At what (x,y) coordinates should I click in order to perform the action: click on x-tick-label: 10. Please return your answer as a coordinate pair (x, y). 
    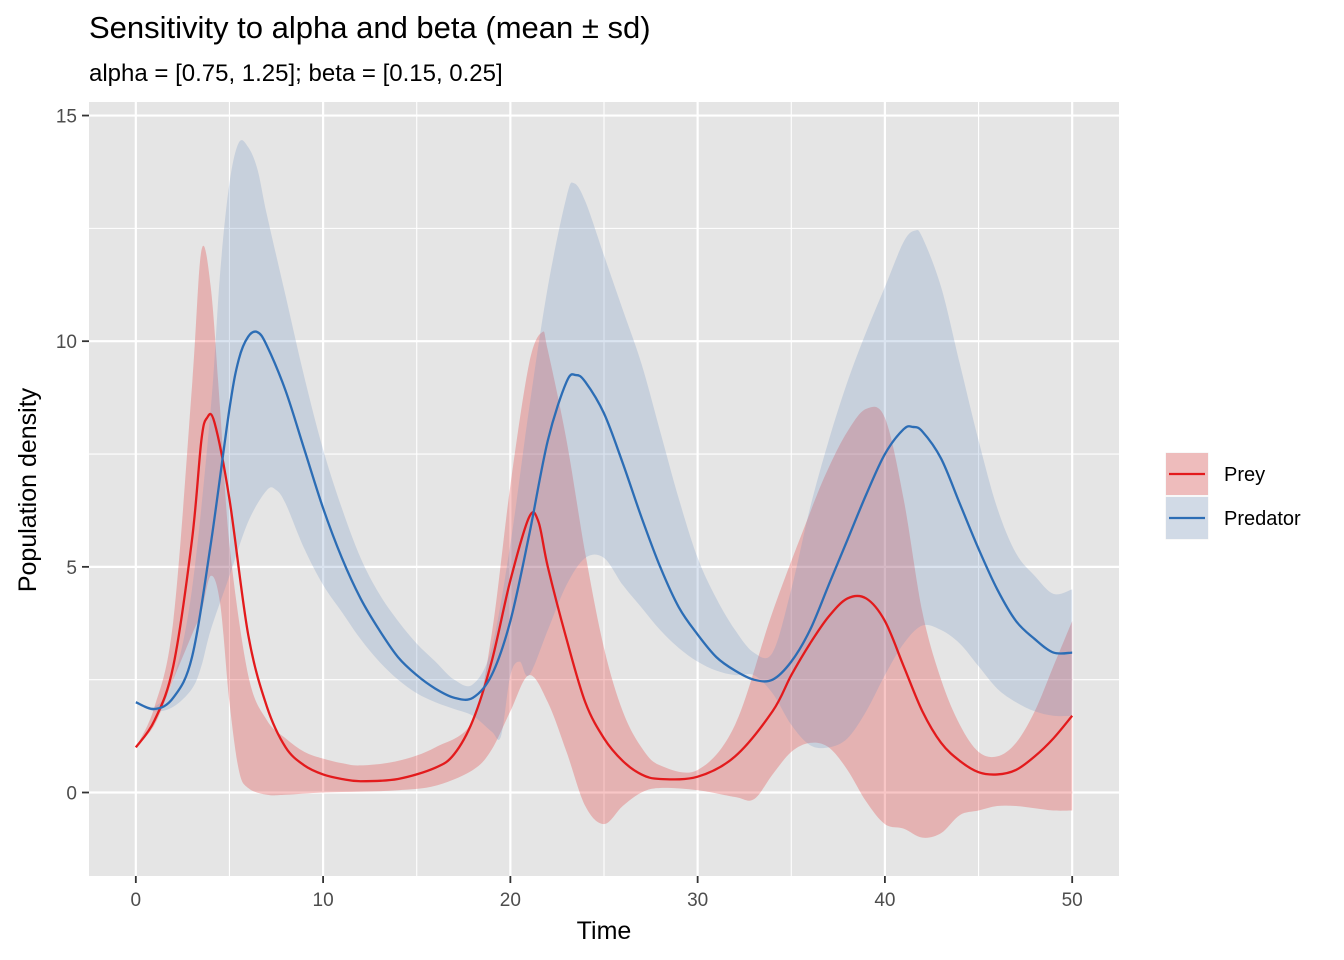
    Looking at the image, I should click on (323, 900).